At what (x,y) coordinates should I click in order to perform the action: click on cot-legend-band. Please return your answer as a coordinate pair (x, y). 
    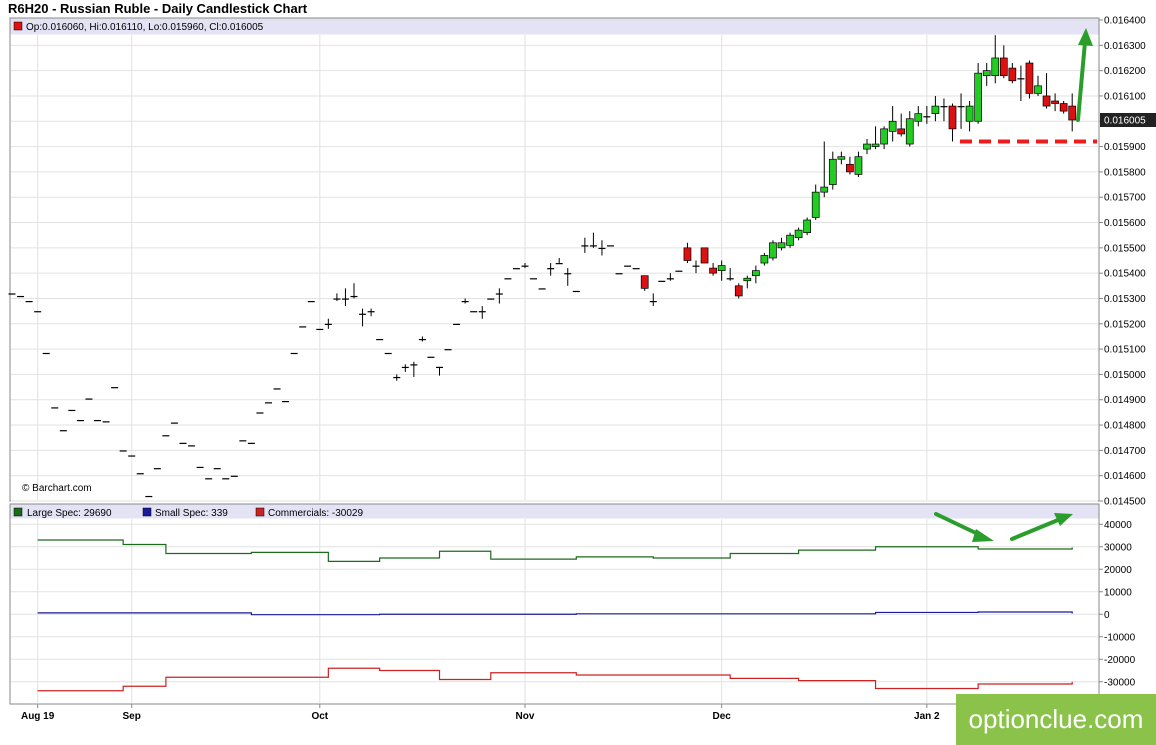
    Looking at the image, I should click on (554, 511).